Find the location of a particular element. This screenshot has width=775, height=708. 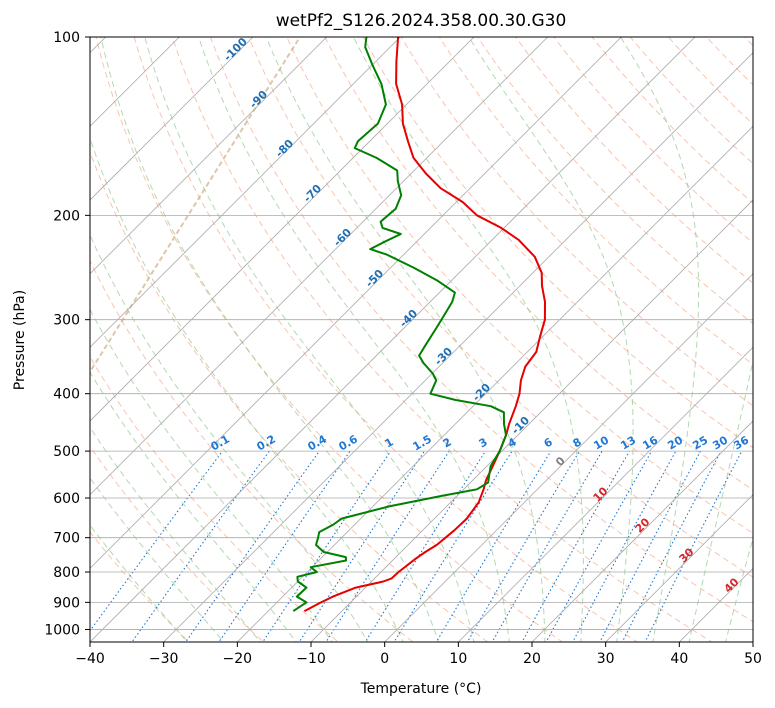

x-tick-label: −10 is located at coordinates (311, 659).